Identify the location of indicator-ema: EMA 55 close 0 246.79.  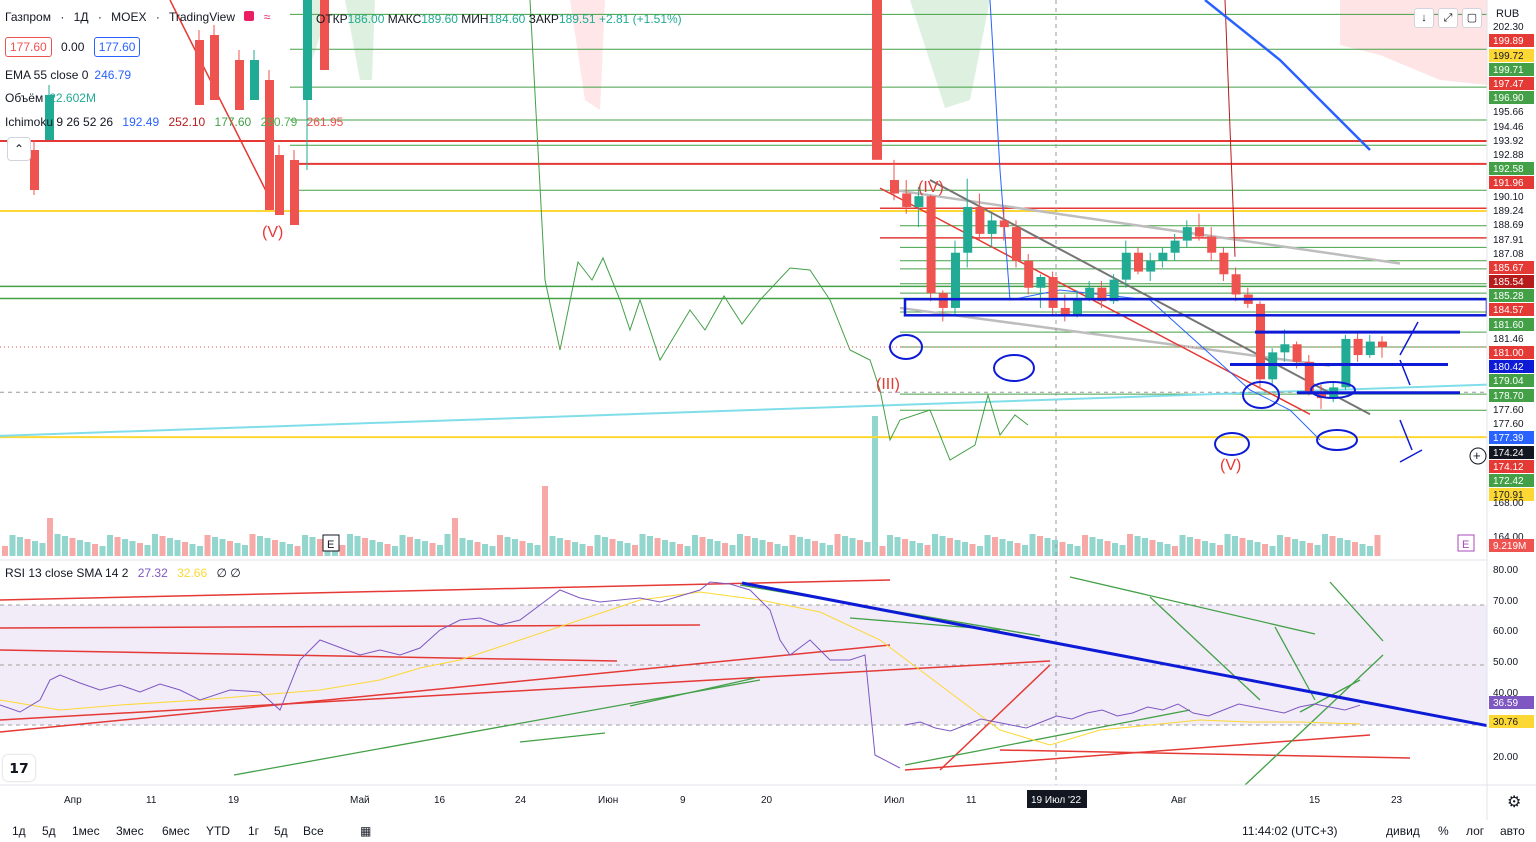
(68, 75).